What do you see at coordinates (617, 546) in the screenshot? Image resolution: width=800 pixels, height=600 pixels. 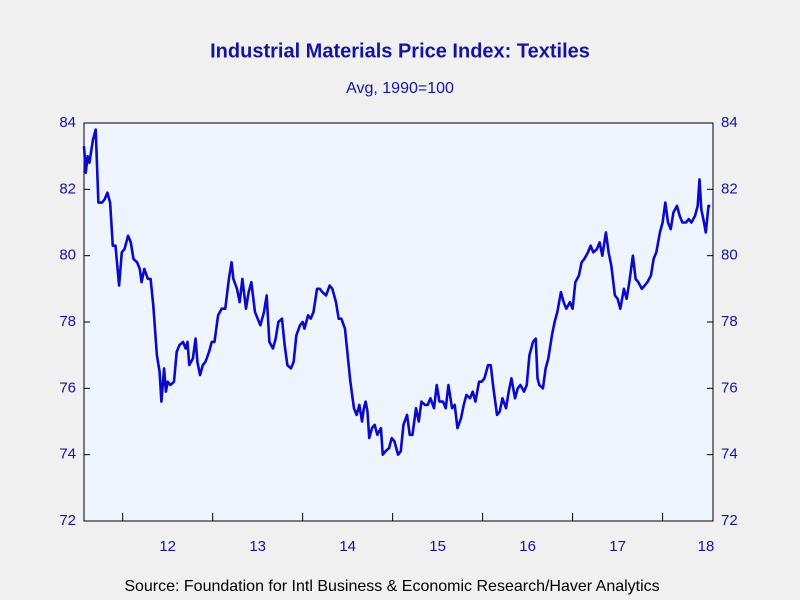 I see `x-tick-label: 17` at bounding box center [617, 546].